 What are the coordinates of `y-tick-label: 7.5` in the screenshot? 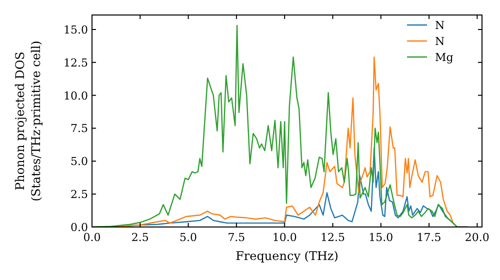 It's located at (79, 129).